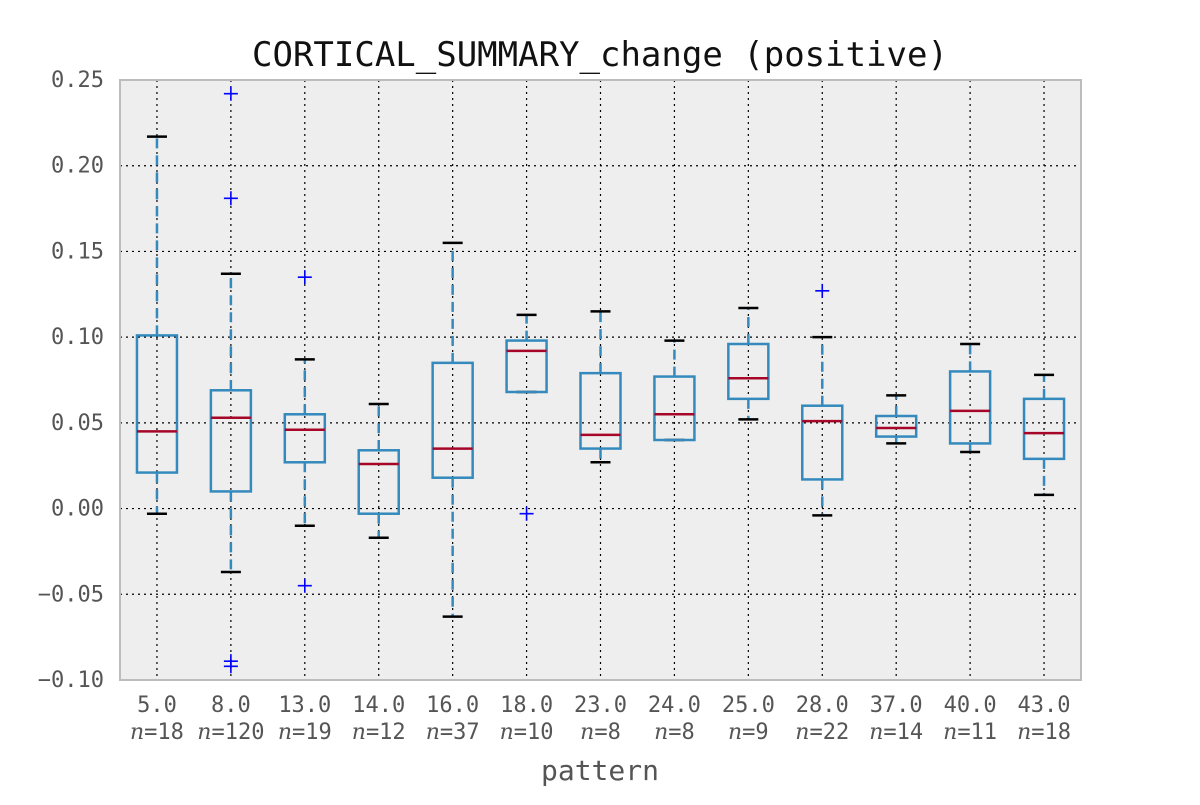  I want to click on box-group-13.0, so click(305, 431).